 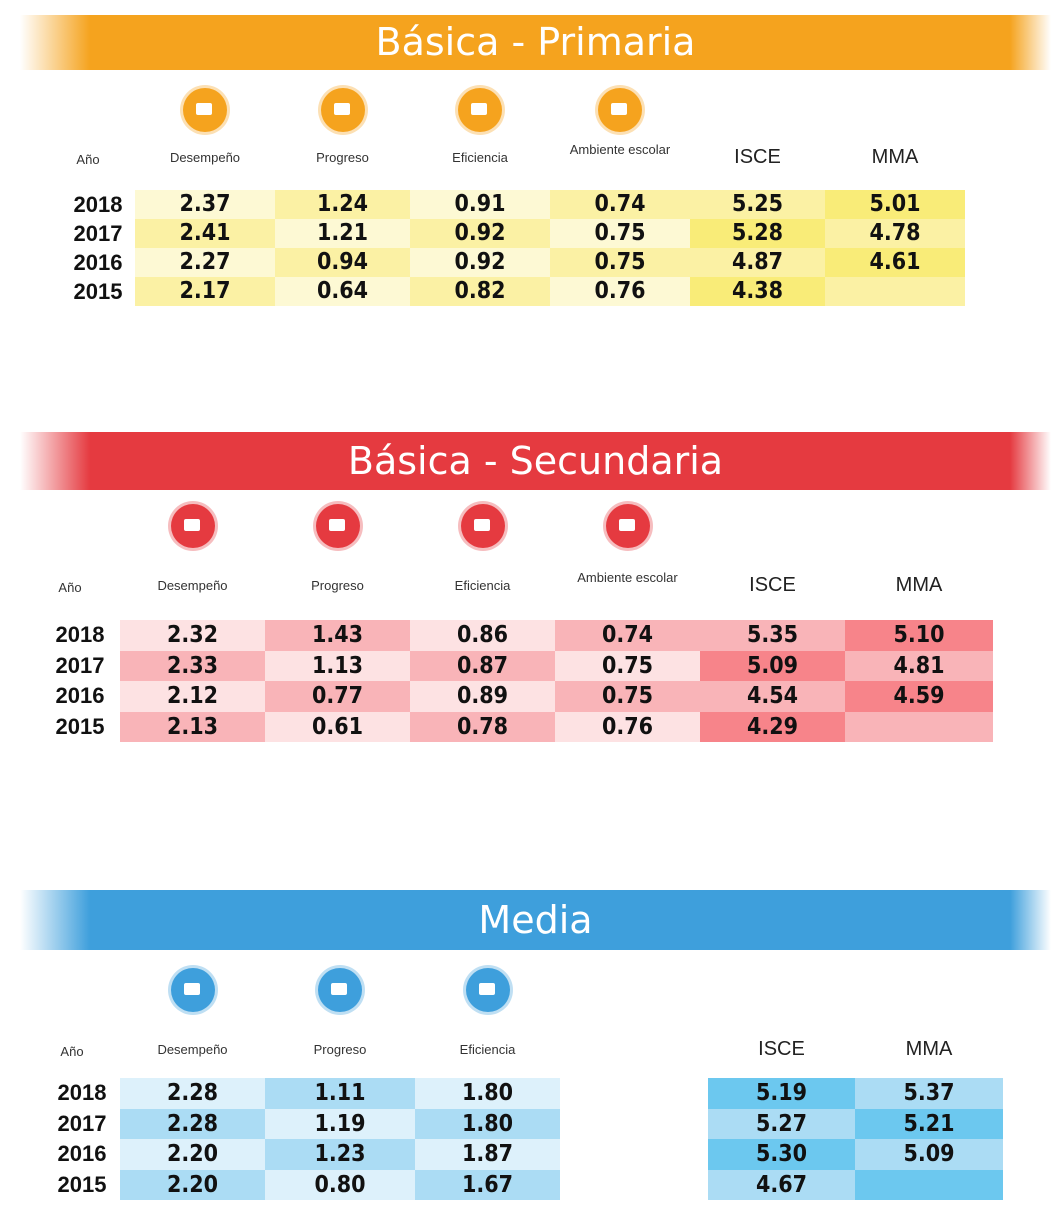 I want to click on cell-value: 5.21, so click(x=929, y=1123).